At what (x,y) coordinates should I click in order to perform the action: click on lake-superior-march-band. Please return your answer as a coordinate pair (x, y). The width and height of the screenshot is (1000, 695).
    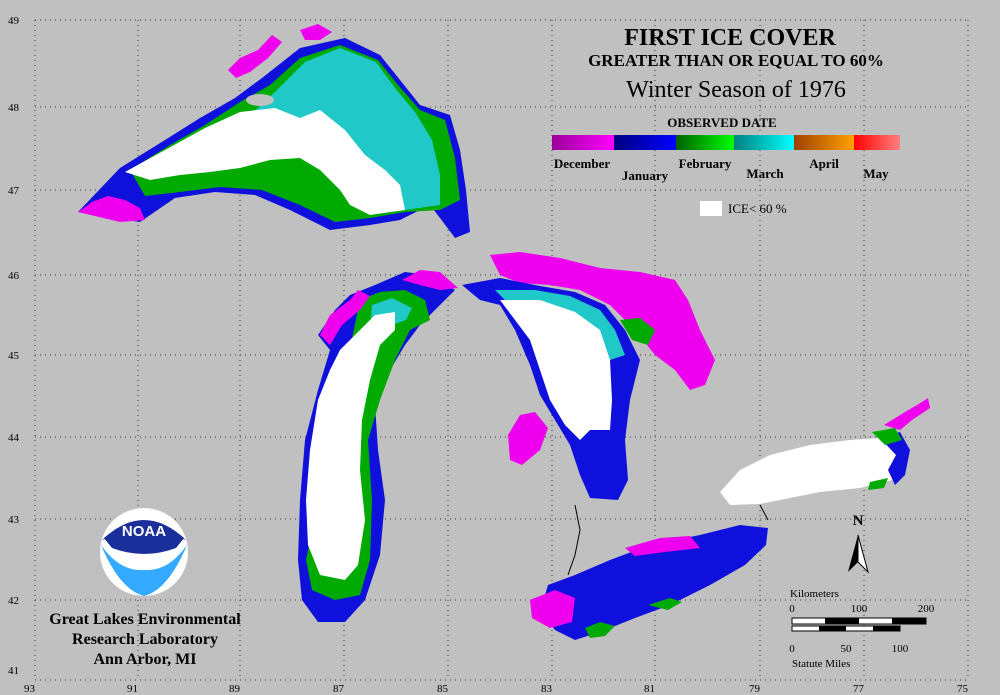
    Looking at the image, I should click on (345, 129).